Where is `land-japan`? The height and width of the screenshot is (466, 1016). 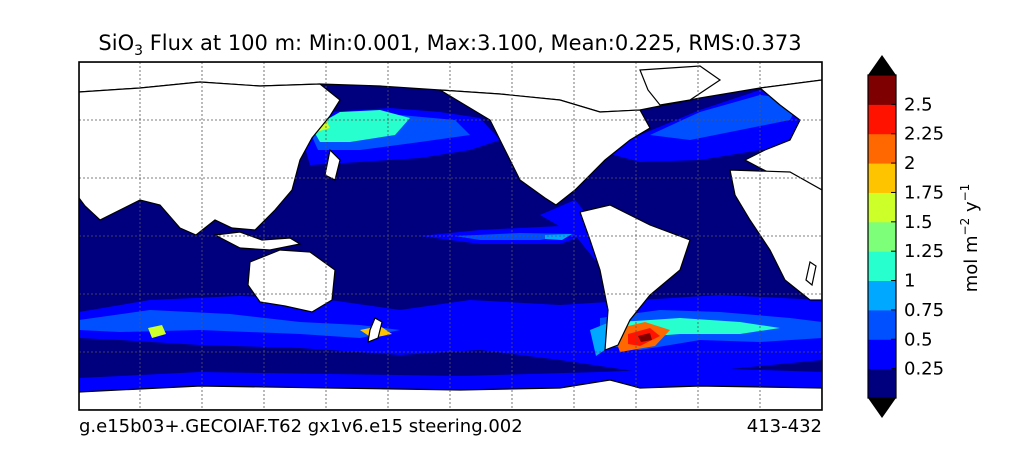 land-japan is located at coordinates (332, 164).